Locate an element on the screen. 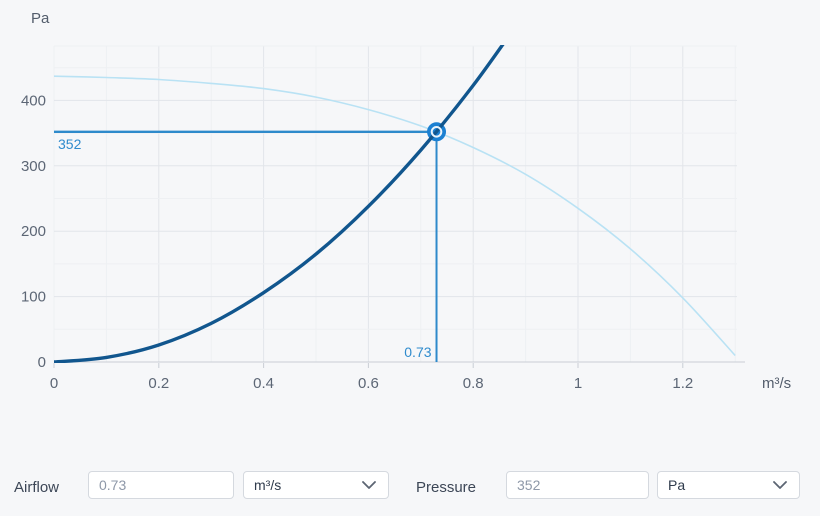 The image size is (820, 522). svg-text: 0.4 is located at coordinates (263, 383).